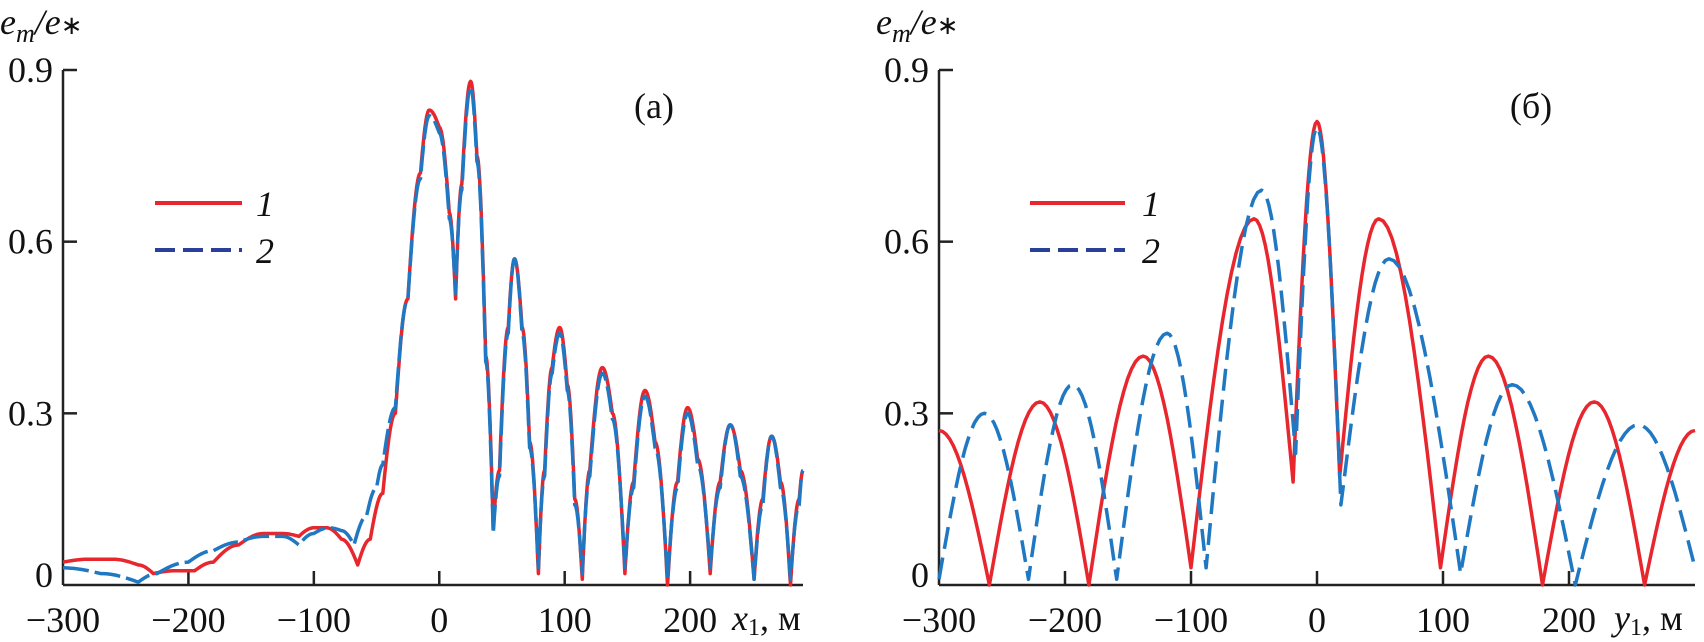  What do you see at coordinates (1647, 619) in the screenshot?
I see `panel-b-xlabel: y1, м` at bounding box center [1647, 619].